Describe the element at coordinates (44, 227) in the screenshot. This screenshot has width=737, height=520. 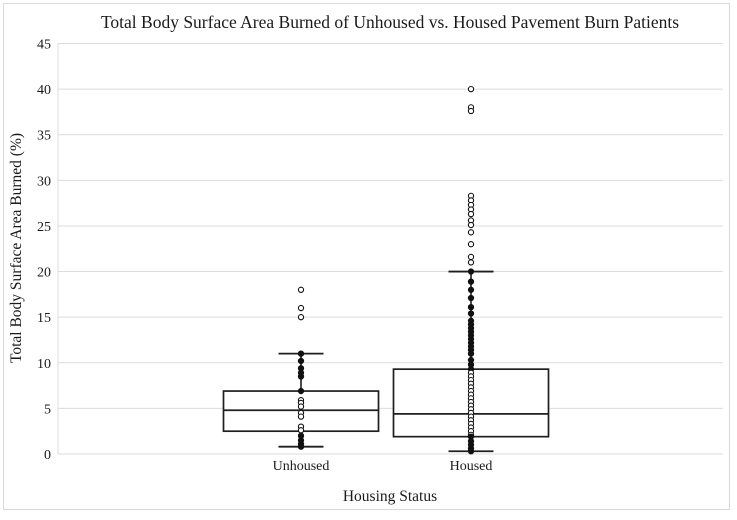
I see `y-tick-label: 25` at that location.